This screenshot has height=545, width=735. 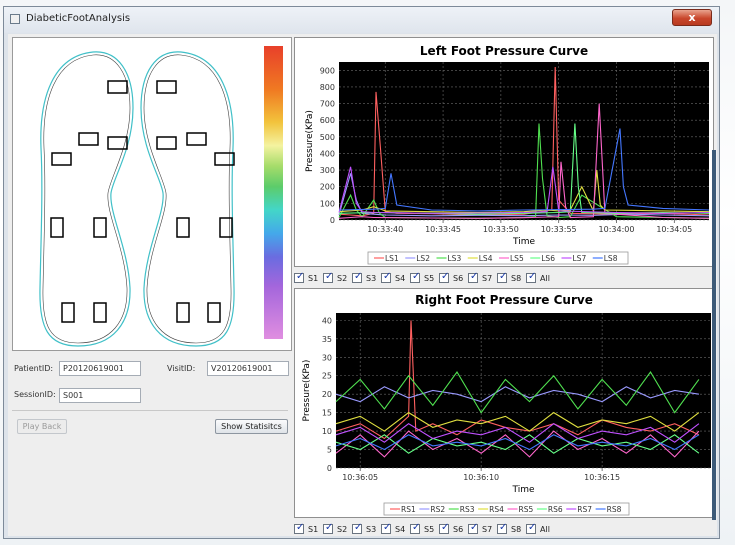 What do you see at coordinates (100, 368) in the screenshot?
I see `patient-id-input` at bounding box center [100, 368].